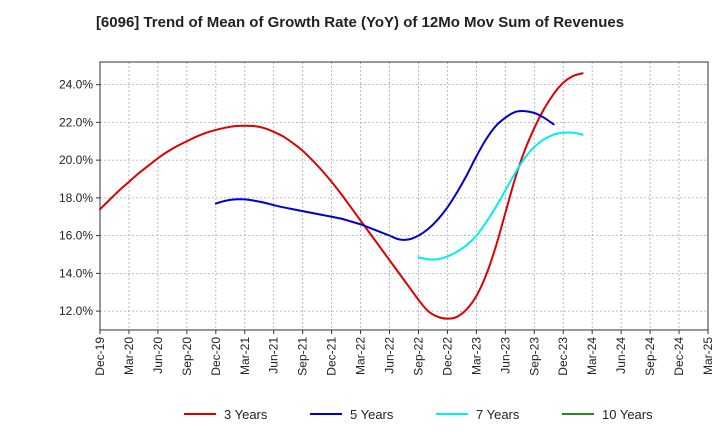 The height and width of the screenshot is (440, 720). Describe the element at coordinates (76, 198) in the screenshot. I see `y-tick-label: 18.0%` at that location.